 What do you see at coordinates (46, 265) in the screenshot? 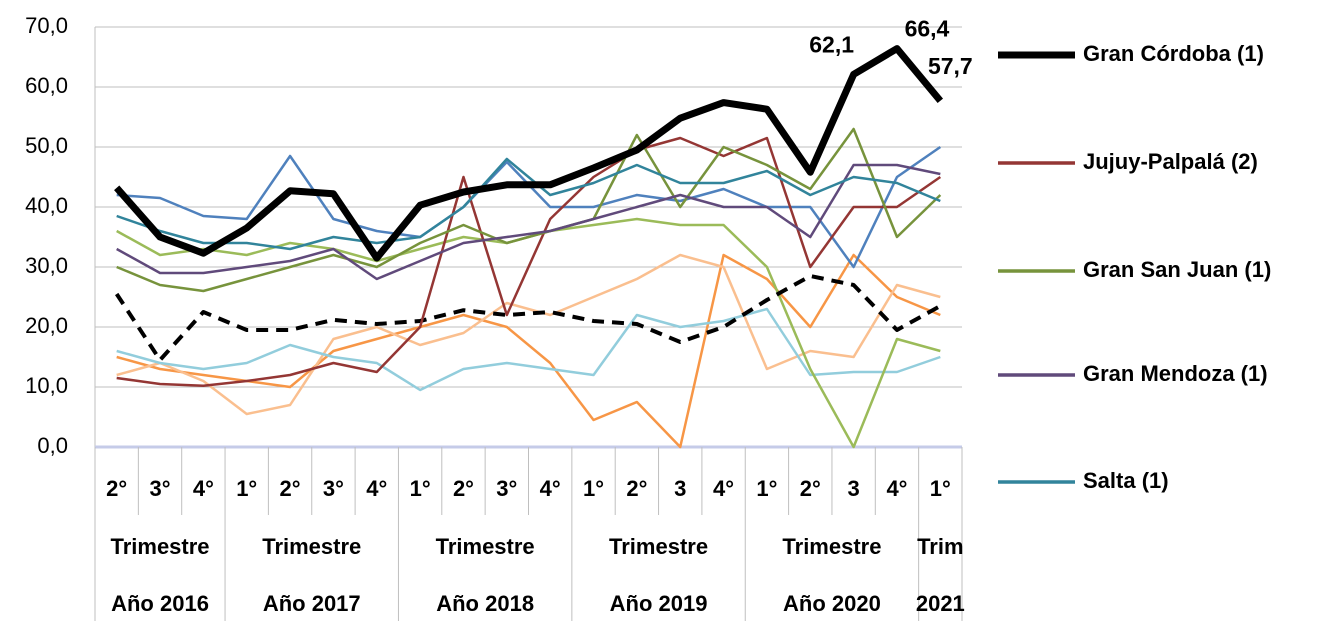
I see `y-tick-label: 30,0` at bounding box center [46, 265].